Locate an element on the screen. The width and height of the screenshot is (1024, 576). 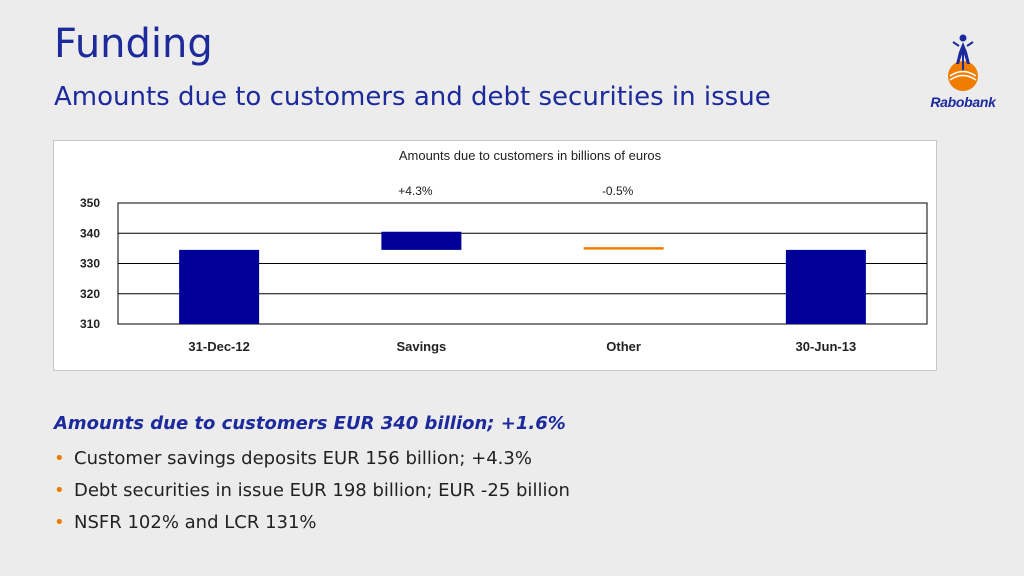
x-tick-label: Savings is located at coordinates (421, 346).